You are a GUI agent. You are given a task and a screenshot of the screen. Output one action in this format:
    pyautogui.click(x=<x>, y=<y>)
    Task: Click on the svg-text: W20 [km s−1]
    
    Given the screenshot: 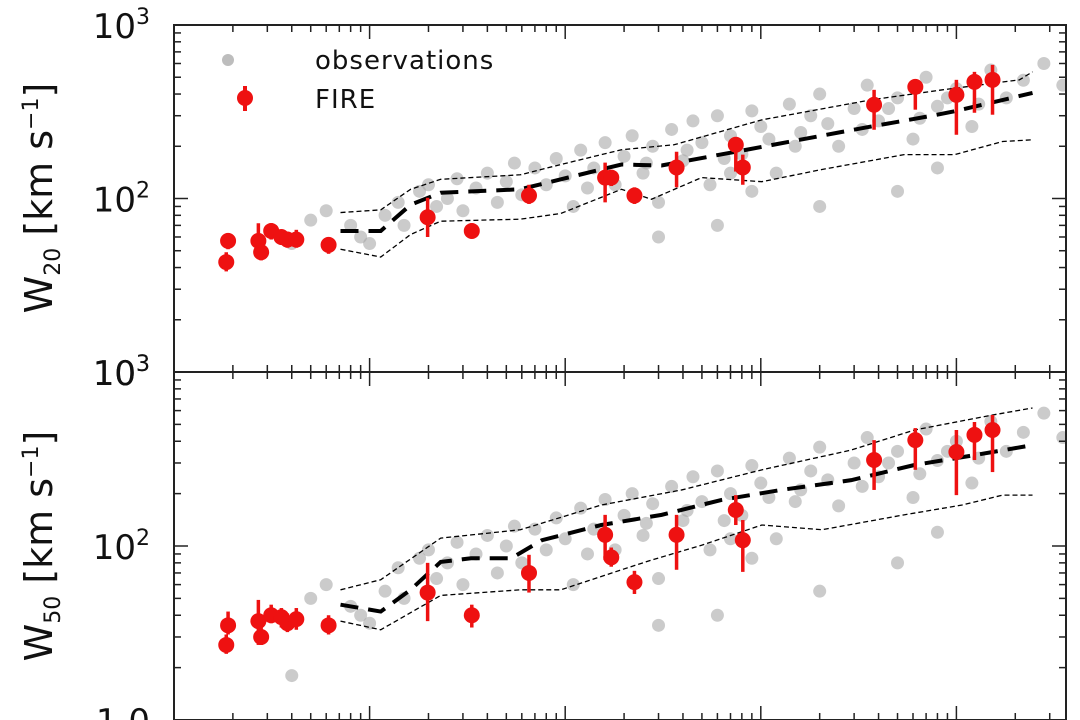 What is the action you would take?
    pyautogui.click(x=41, y=198)
    